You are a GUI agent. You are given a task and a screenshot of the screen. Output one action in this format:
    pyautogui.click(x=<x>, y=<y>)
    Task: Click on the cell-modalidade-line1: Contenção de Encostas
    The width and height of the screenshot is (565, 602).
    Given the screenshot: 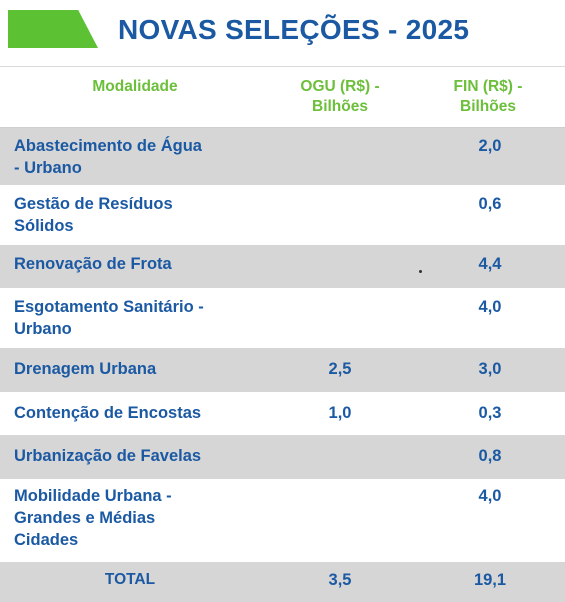 What is the action you would take?
    pyautogui.click(x=108, y=413)
    